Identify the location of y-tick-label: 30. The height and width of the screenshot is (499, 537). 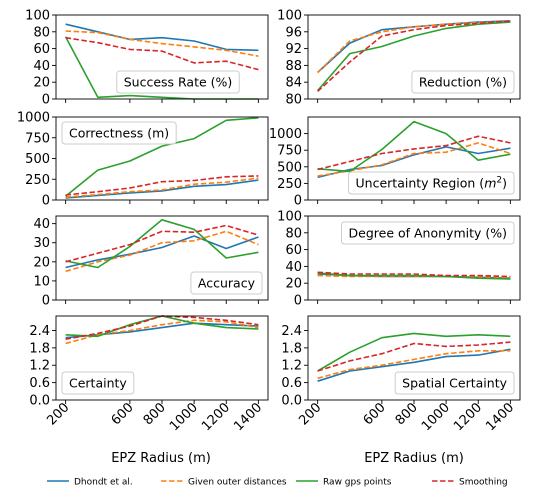
(41, 243).